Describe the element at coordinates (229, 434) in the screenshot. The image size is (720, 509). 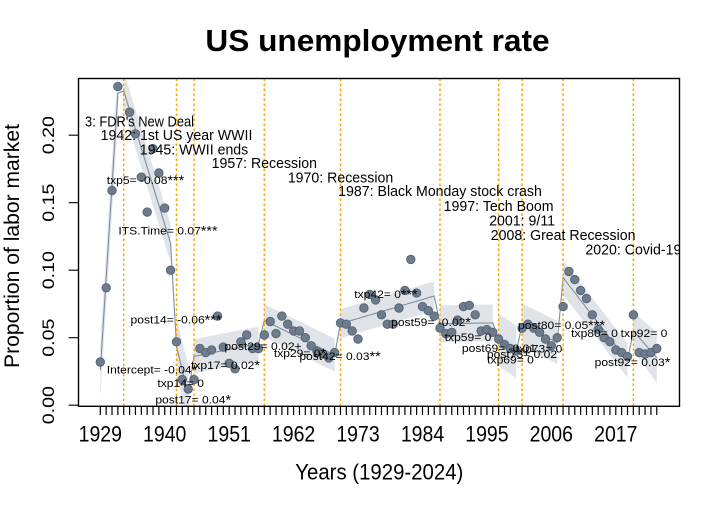
I see `svg-text: 1951` at that location.